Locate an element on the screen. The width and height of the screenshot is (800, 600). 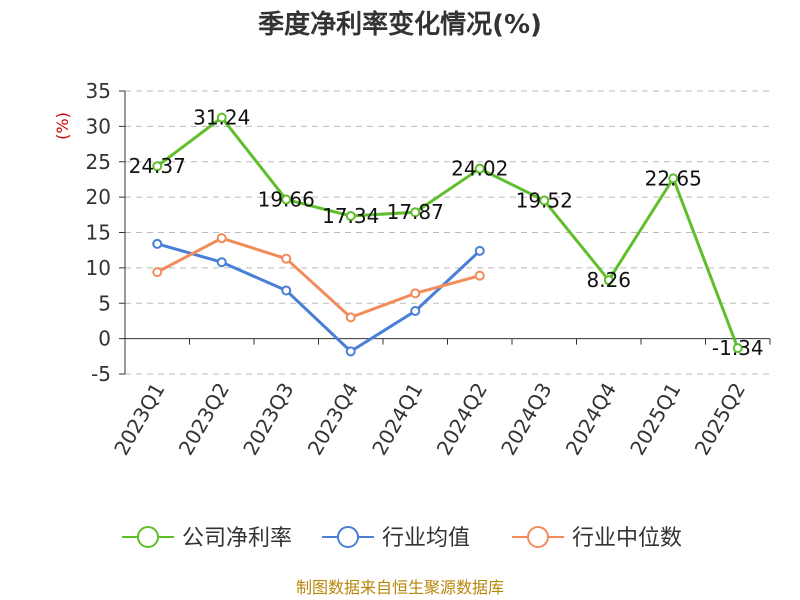
data-label: 22.65 is located at coordinates (673, 178).